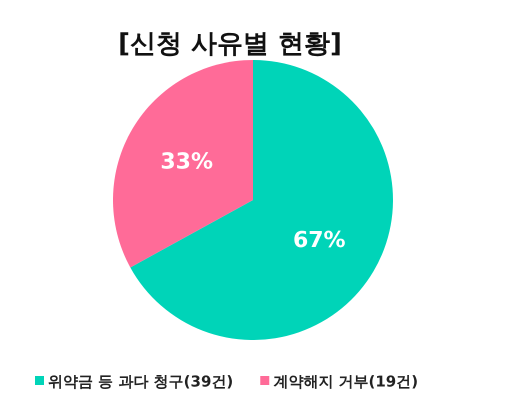 Image resolution: width=511 pixels, height=410 pixels. What do you see at coordinates (319, 240) in the screenshot?
I see `data-label: 67%` at bounding box center [319, 240].